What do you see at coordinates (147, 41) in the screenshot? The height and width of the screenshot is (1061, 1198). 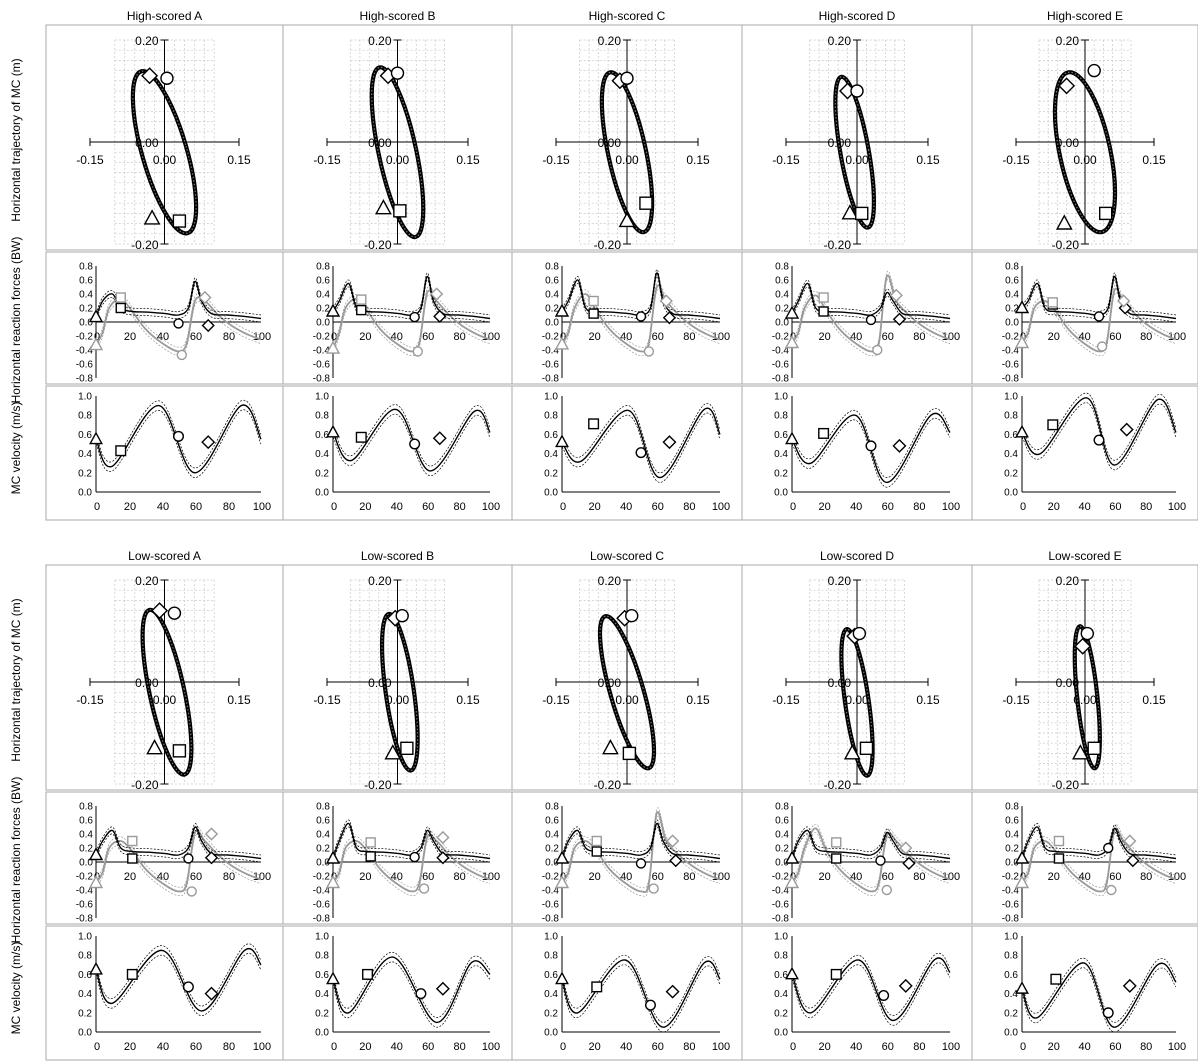 I see `trajectory-y-tick-label: 0.20` at bounding box center [147, 41].